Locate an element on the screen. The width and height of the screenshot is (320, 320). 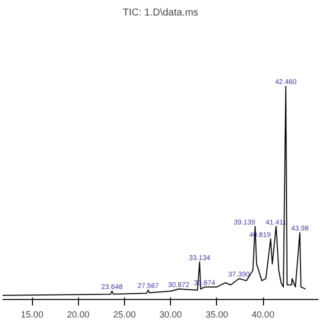
x-tick-label: 35.00 is located at coordinates (217, 315).